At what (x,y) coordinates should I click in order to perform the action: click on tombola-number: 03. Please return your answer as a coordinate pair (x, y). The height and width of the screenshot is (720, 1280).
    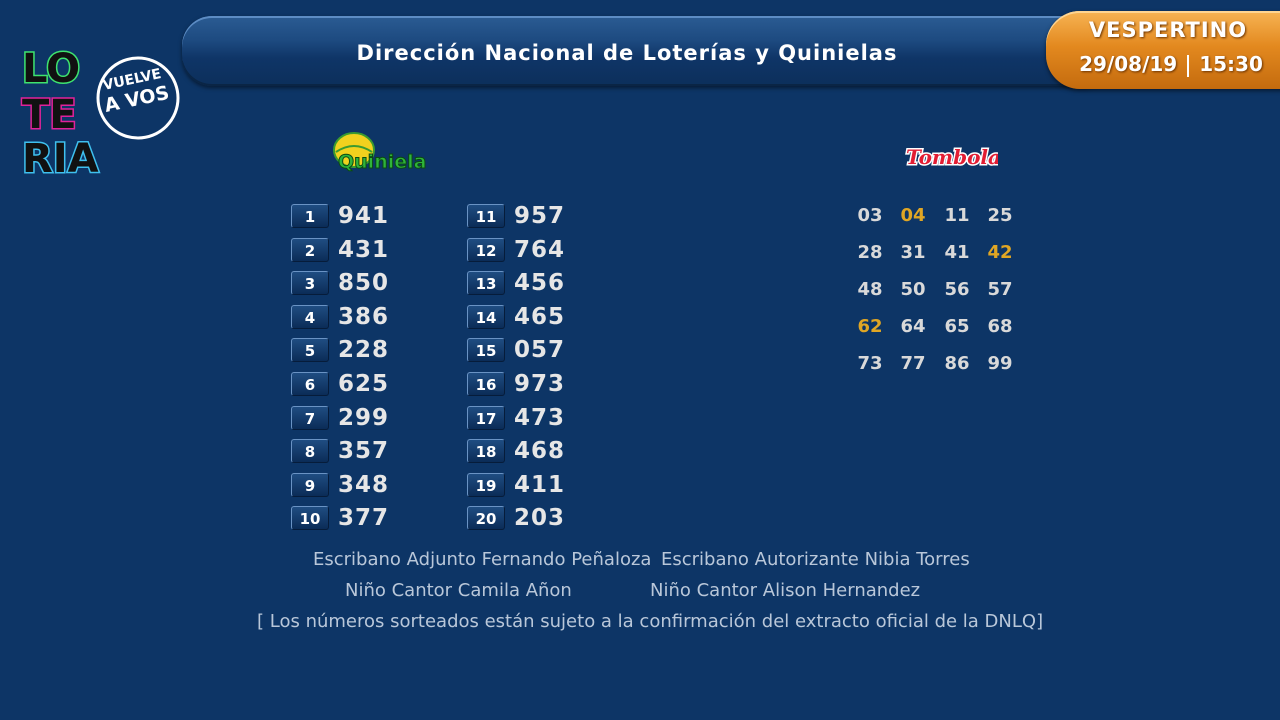
    Looking at the image, I should click on (870, 215).